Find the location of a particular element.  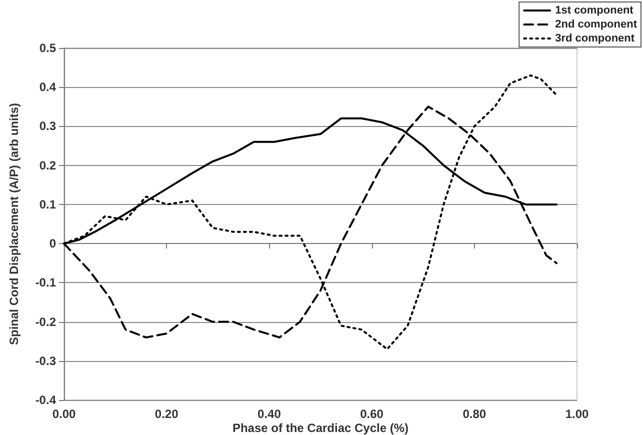

y-tick-label: -0.3 is located at coordinates (45, 361).